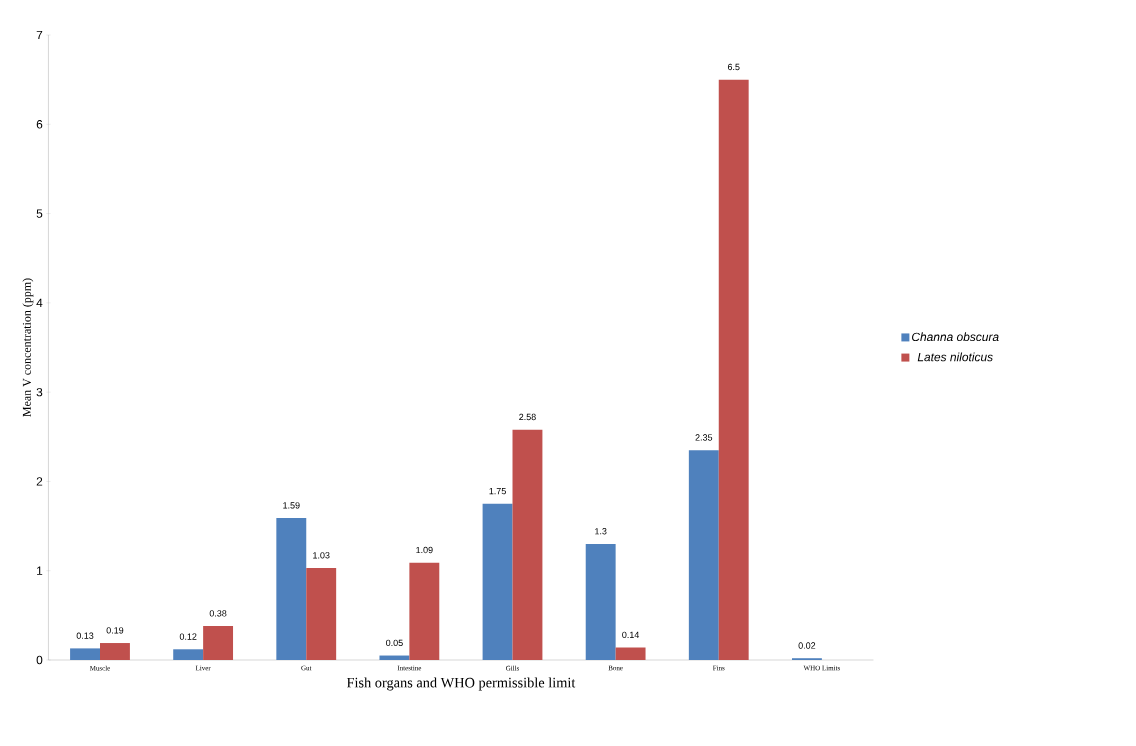 The width and height of the screenshot is (1136, 746). What do you see at coordinates (631, 634) in the screenshot?
I see `data-label: 0.14` at bounding box center [631, 634].